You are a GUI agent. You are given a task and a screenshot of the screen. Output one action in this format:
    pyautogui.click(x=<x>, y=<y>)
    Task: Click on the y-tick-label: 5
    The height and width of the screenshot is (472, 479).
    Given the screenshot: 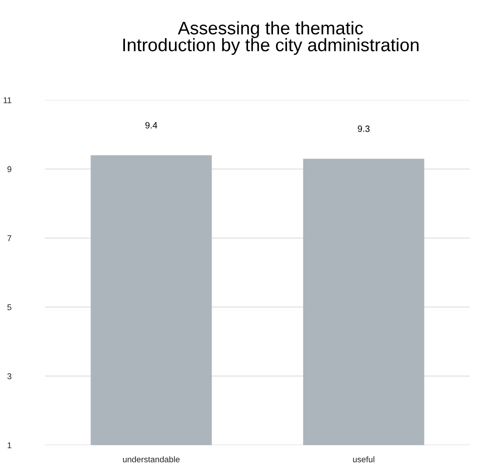 What is the action you would take?
    pyautogui.click(x=9, y=307)
    